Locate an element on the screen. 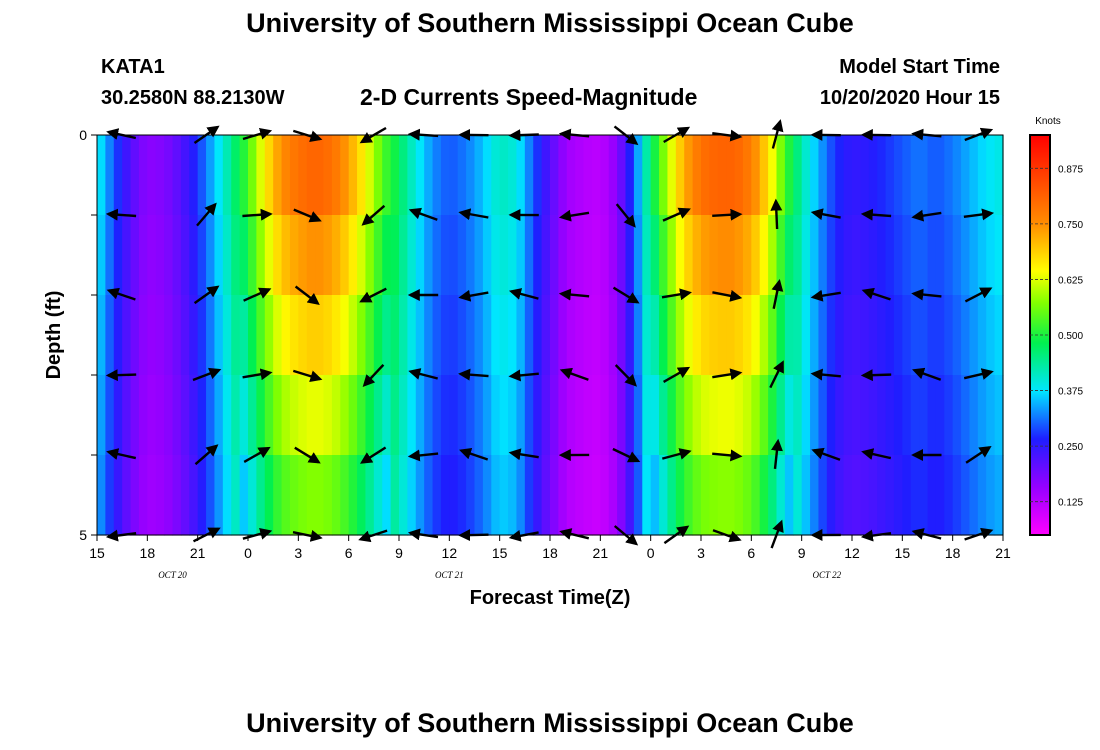 This screenshot has height=750, width=1100. x-tick-label: 9 is located at coordinates (399, 553).